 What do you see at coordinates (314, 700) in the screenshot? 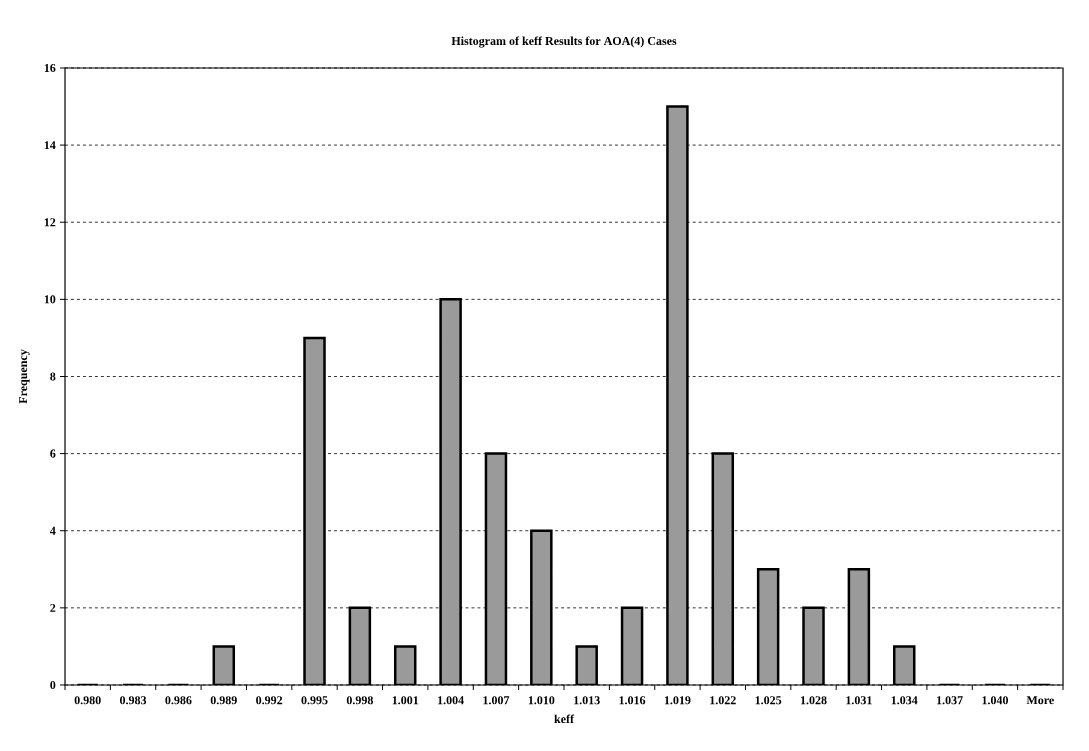
I see `x-tick-label: 0.995` at bounding box center [314, 700].